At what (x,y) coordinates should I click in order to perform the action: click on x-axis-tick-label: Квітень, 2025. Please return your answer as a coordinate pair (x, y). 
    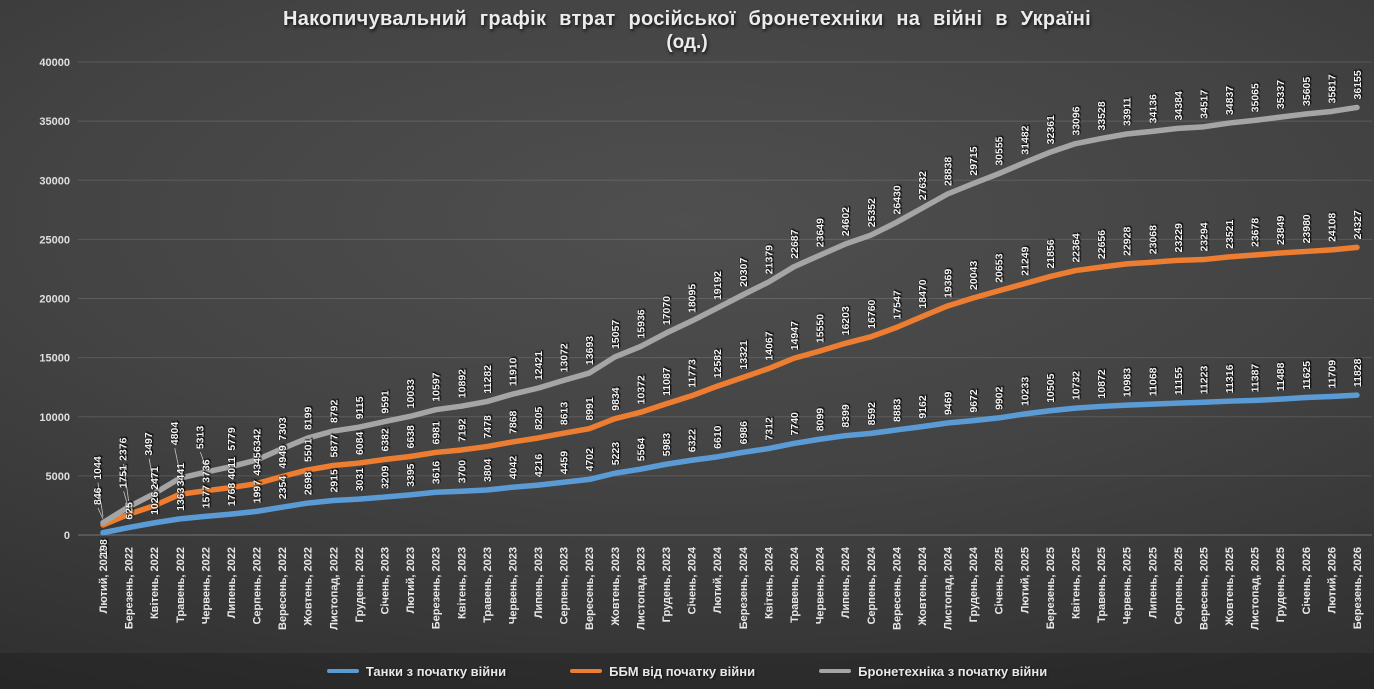
    Looking at the image, I should click on (1076, 583).